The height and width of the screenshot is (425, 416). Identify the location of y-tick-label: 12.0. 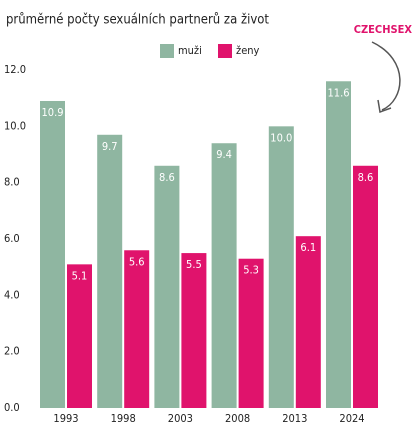
(15, 69).